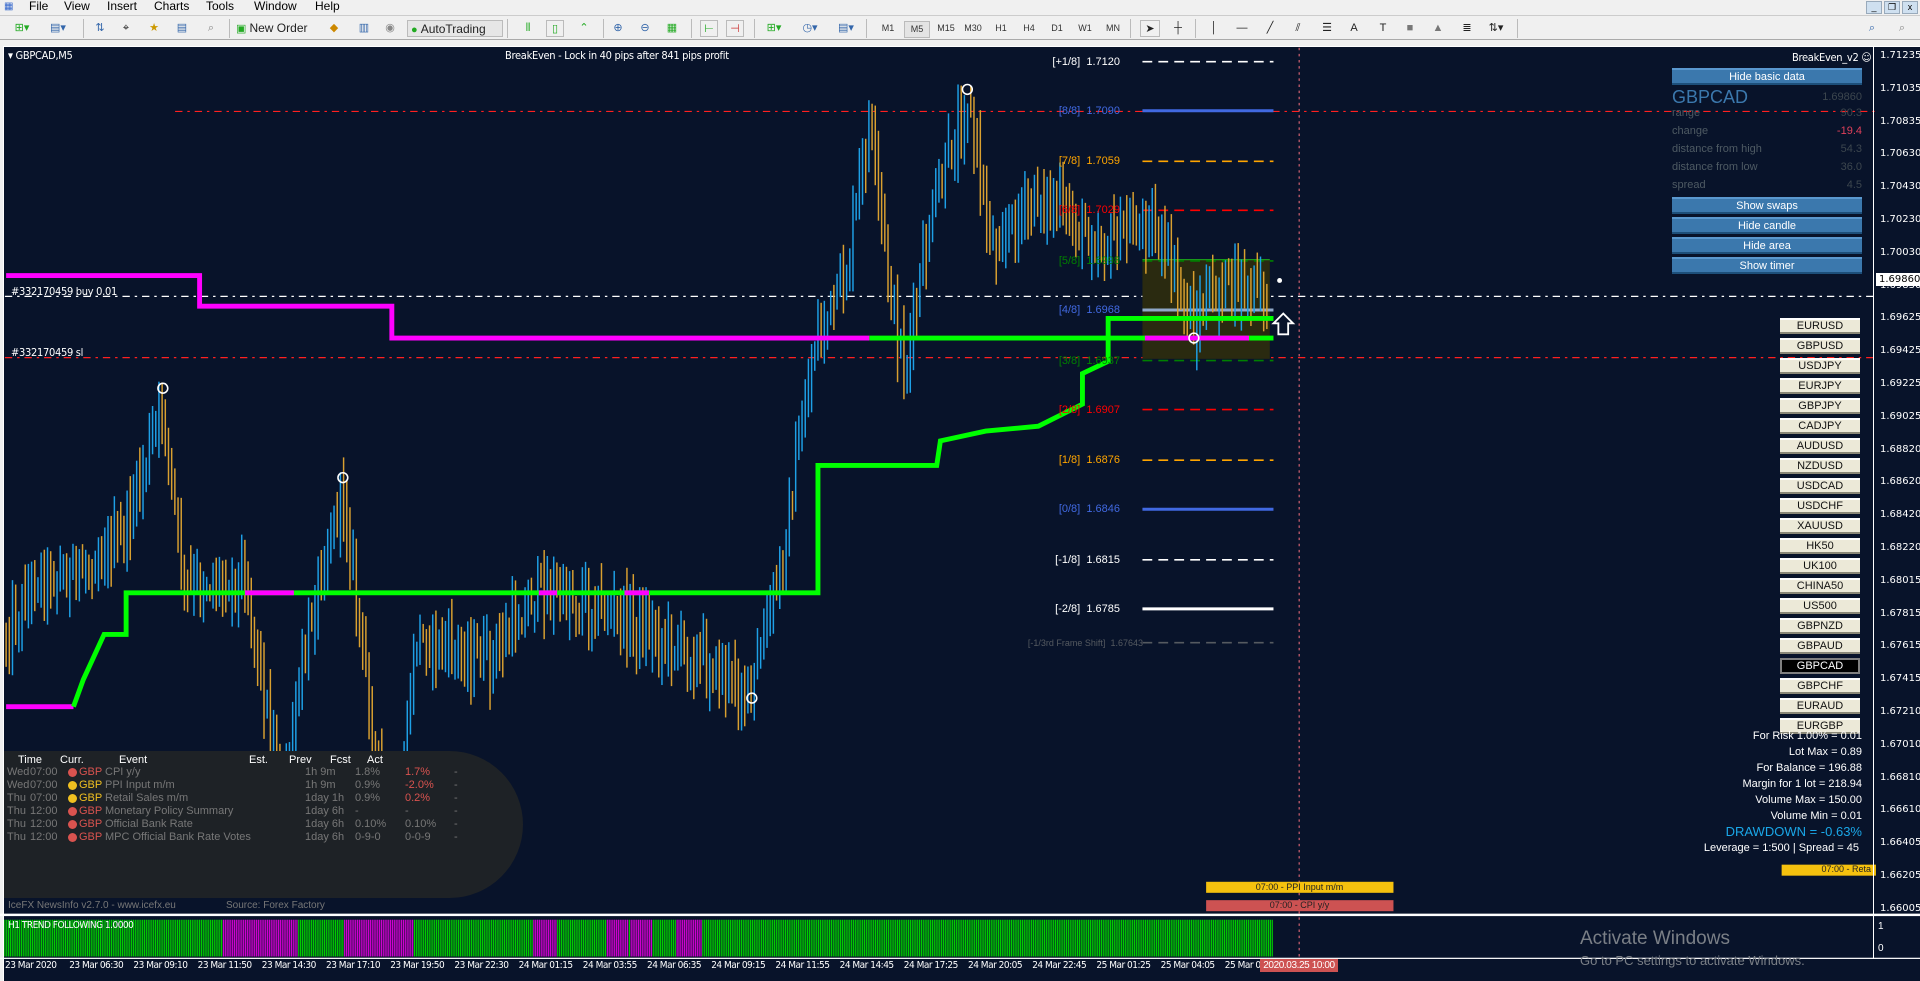 The image size is (1920, 981). I want to click on symbol-button-gbpchf: GBPCHF, so click(1820, 686).